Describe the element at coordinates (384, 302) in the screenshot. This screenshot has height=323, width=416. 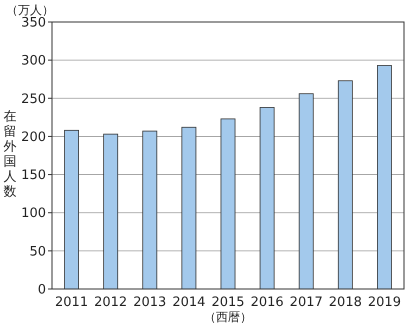
I see `x-tick-label: 2019` at that location.